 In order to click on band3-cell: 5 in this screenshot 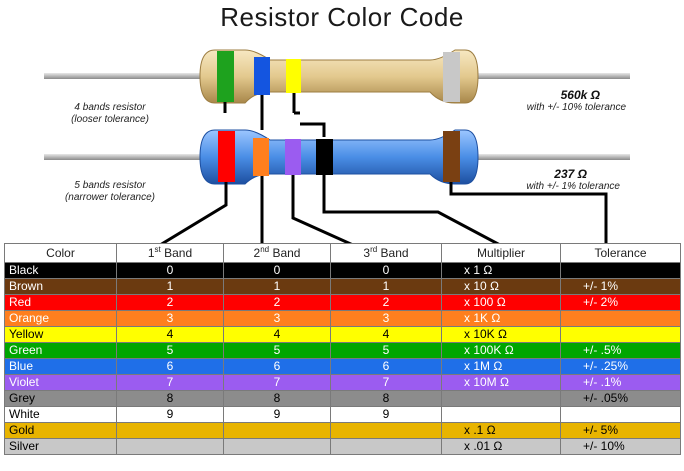, I will do `click(386, 350)`.